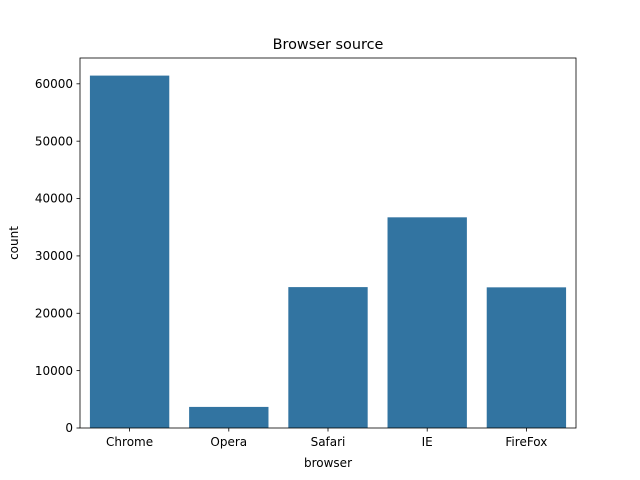  I want to click on bar-chrome, so click(129, 251).